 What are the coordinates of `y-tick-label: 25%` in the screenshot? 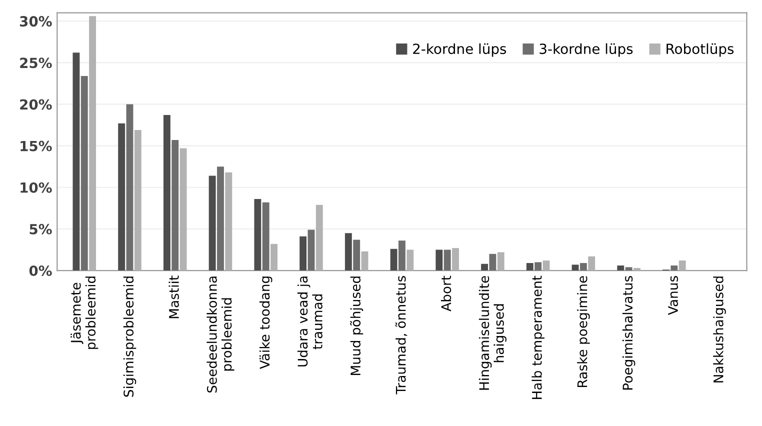 It's located at (36, 63).